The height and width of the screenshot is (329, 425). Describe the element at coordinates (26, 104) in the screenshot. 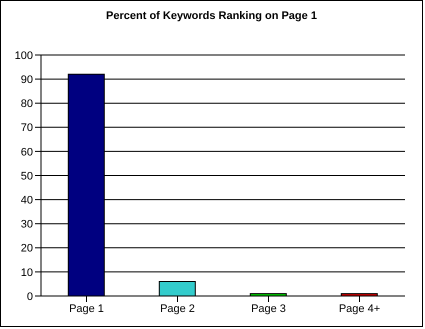

I see `y-tick-label: 80` at that location.